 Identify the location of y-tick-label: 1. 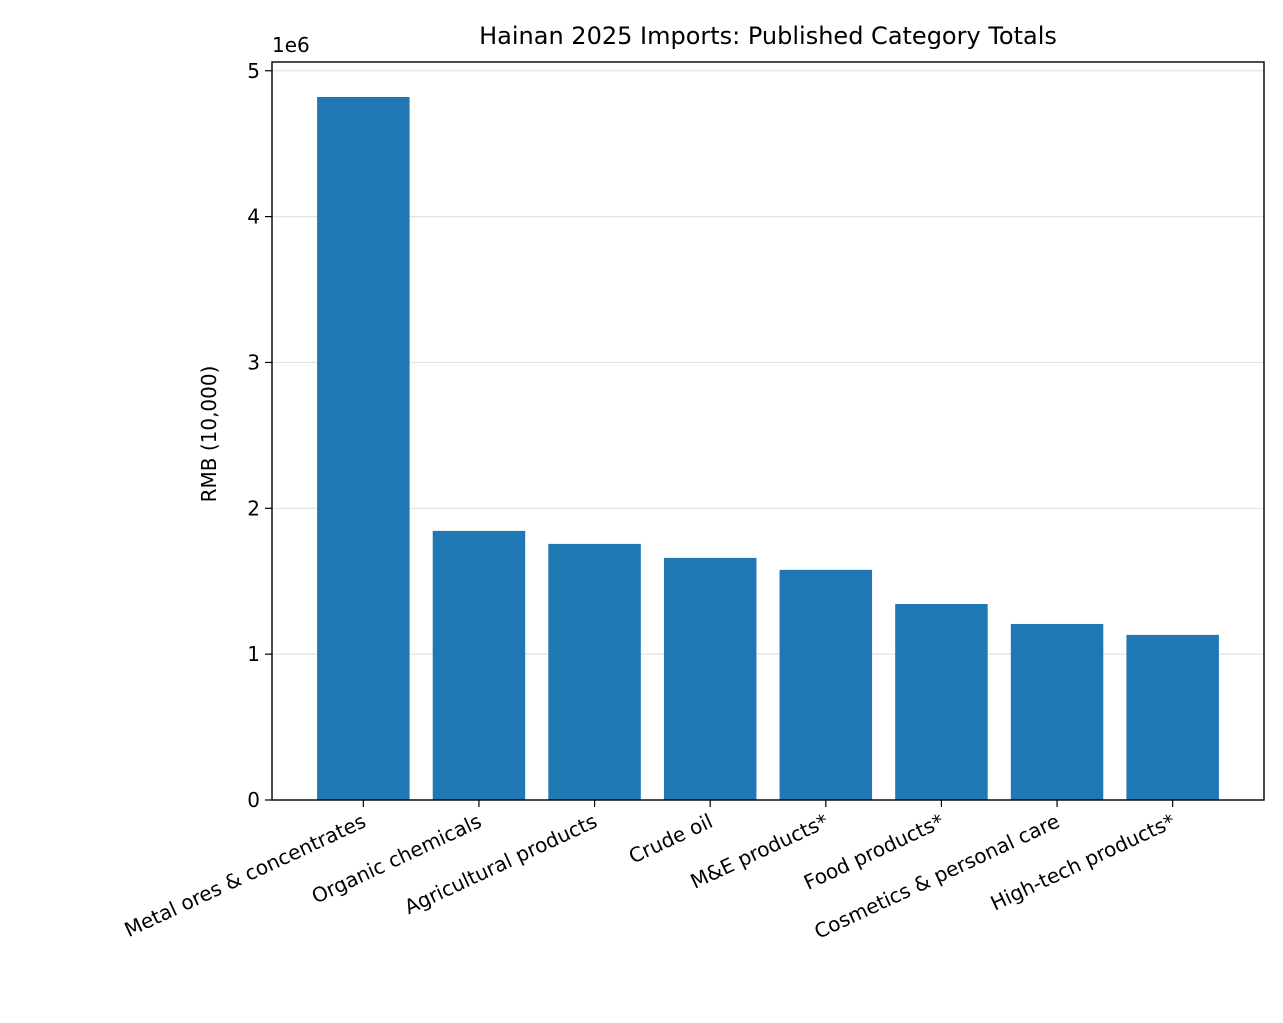
(253, 654).